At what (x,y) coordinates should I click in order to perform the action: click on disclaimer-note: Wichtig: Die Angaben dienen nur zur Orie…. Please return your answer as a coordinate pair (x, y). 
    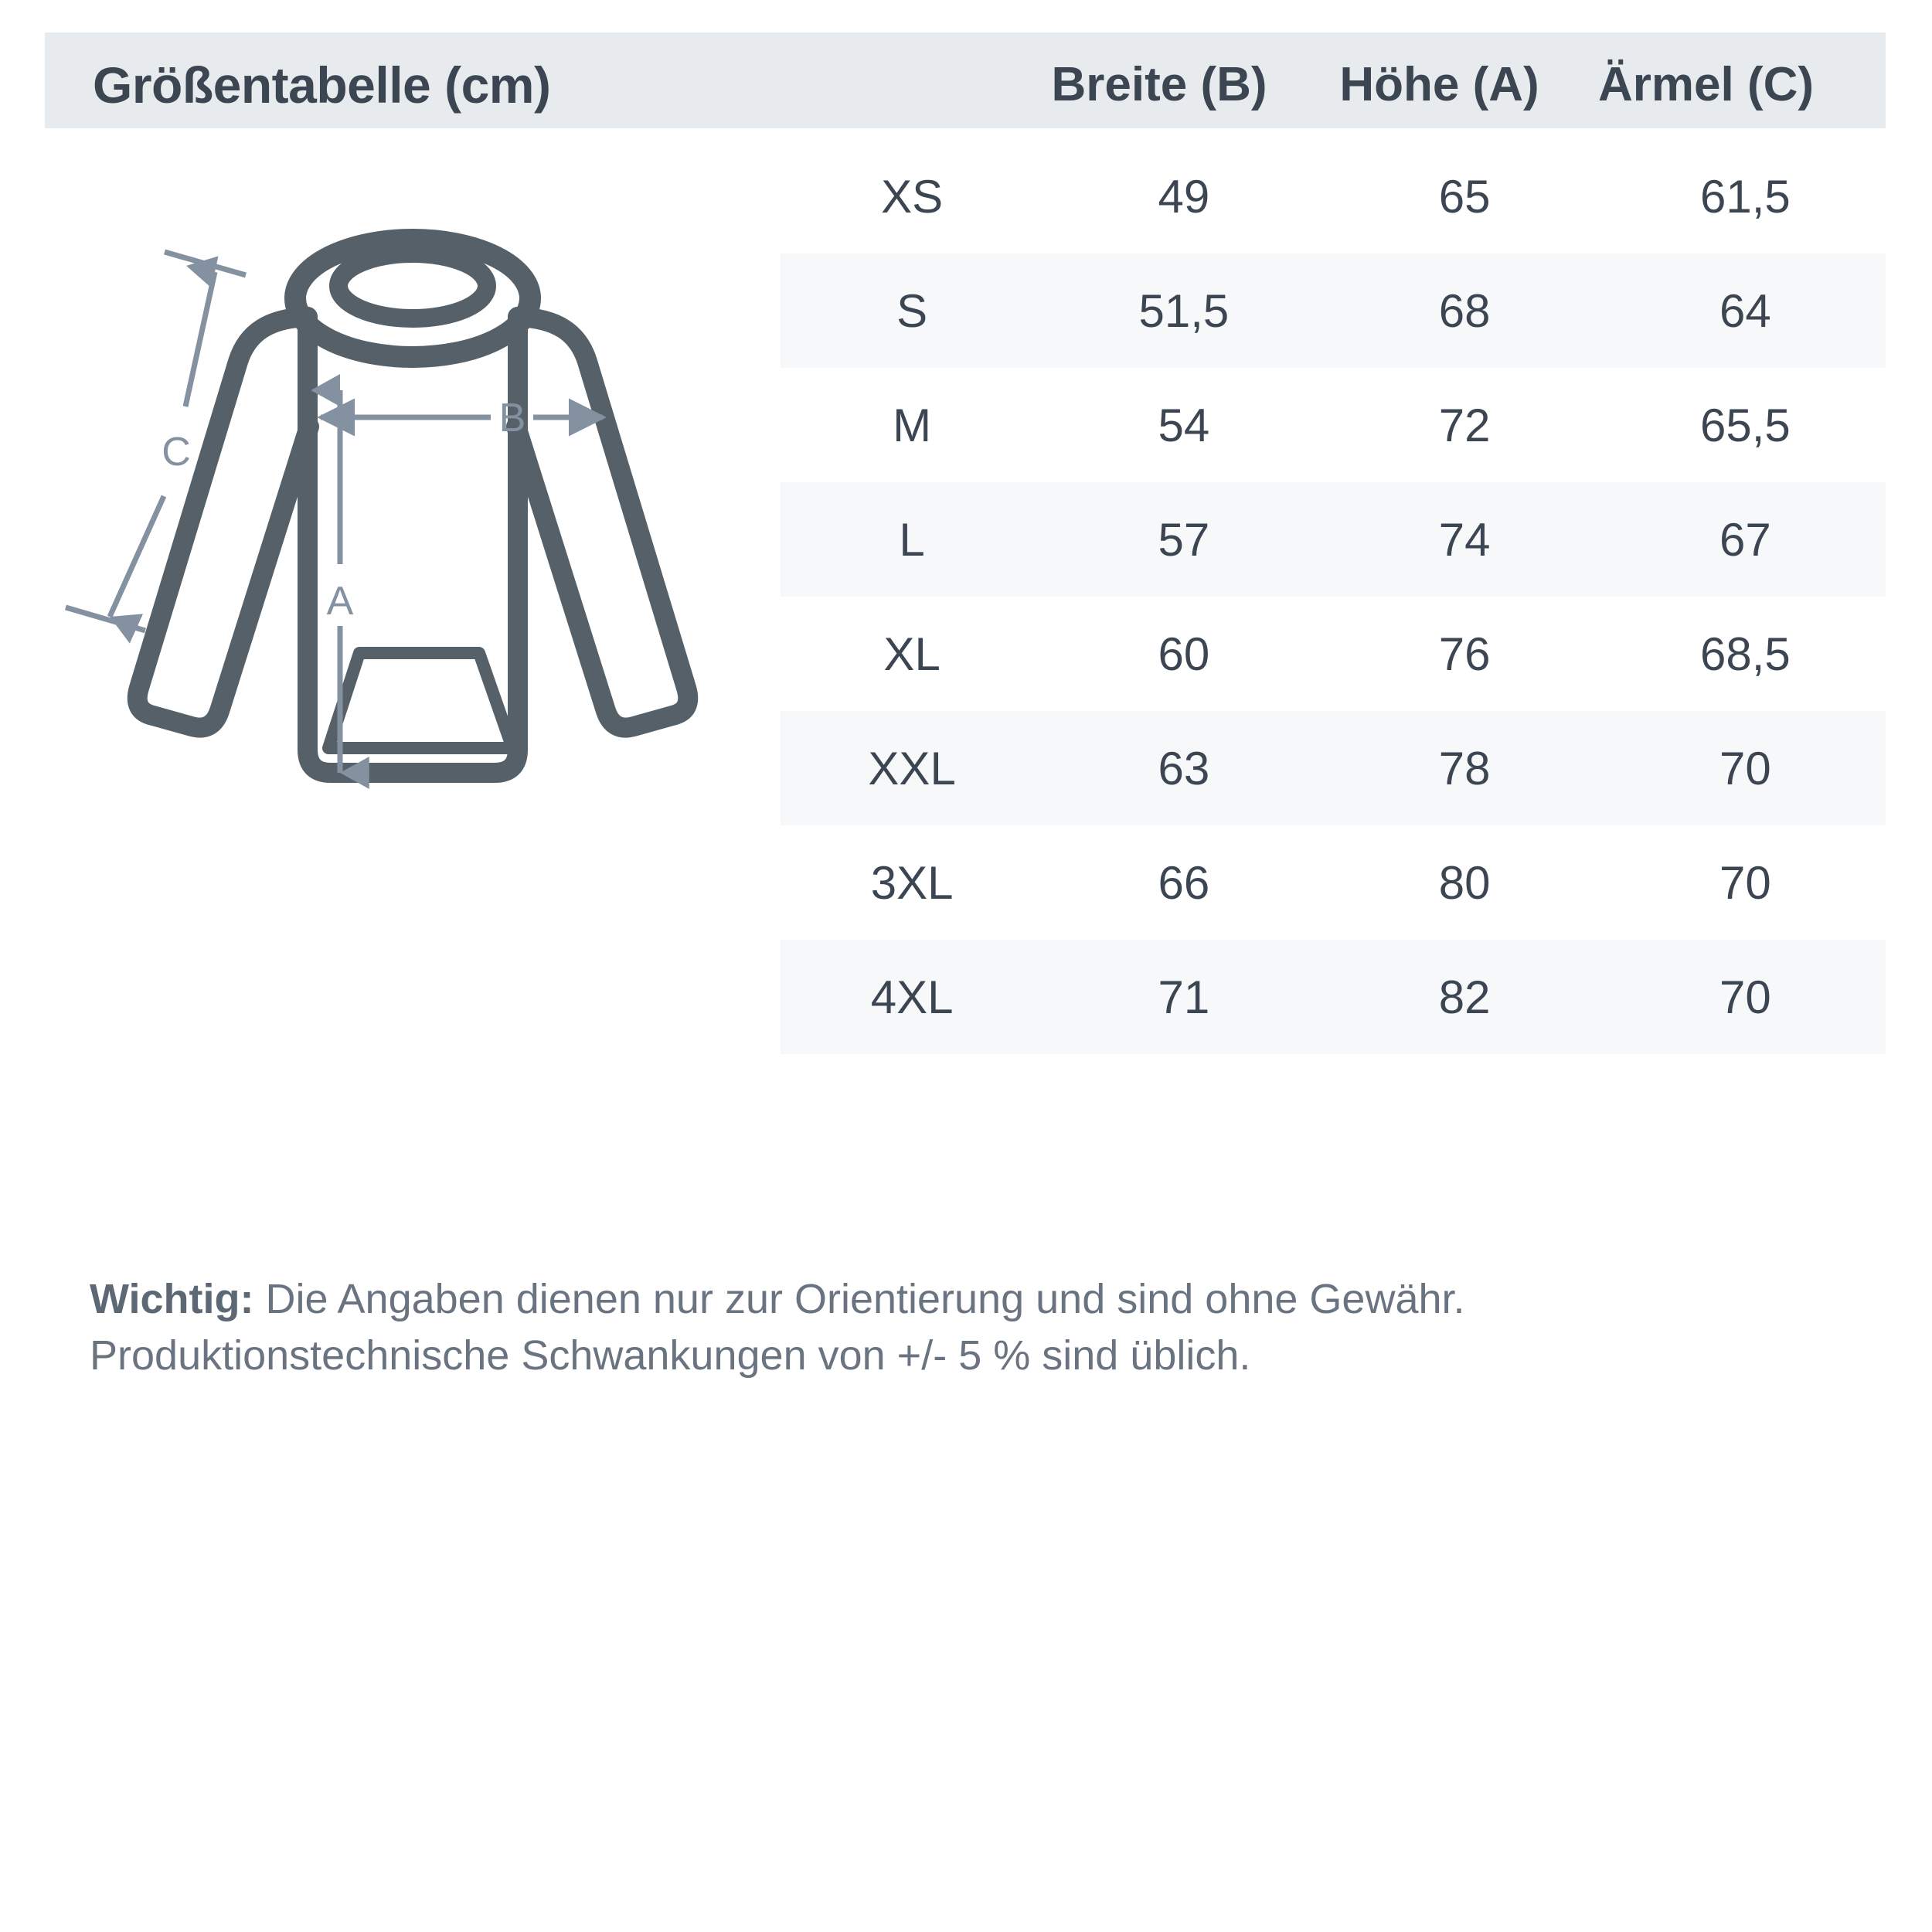
    Looking at the image, I should click on (978, 1327).